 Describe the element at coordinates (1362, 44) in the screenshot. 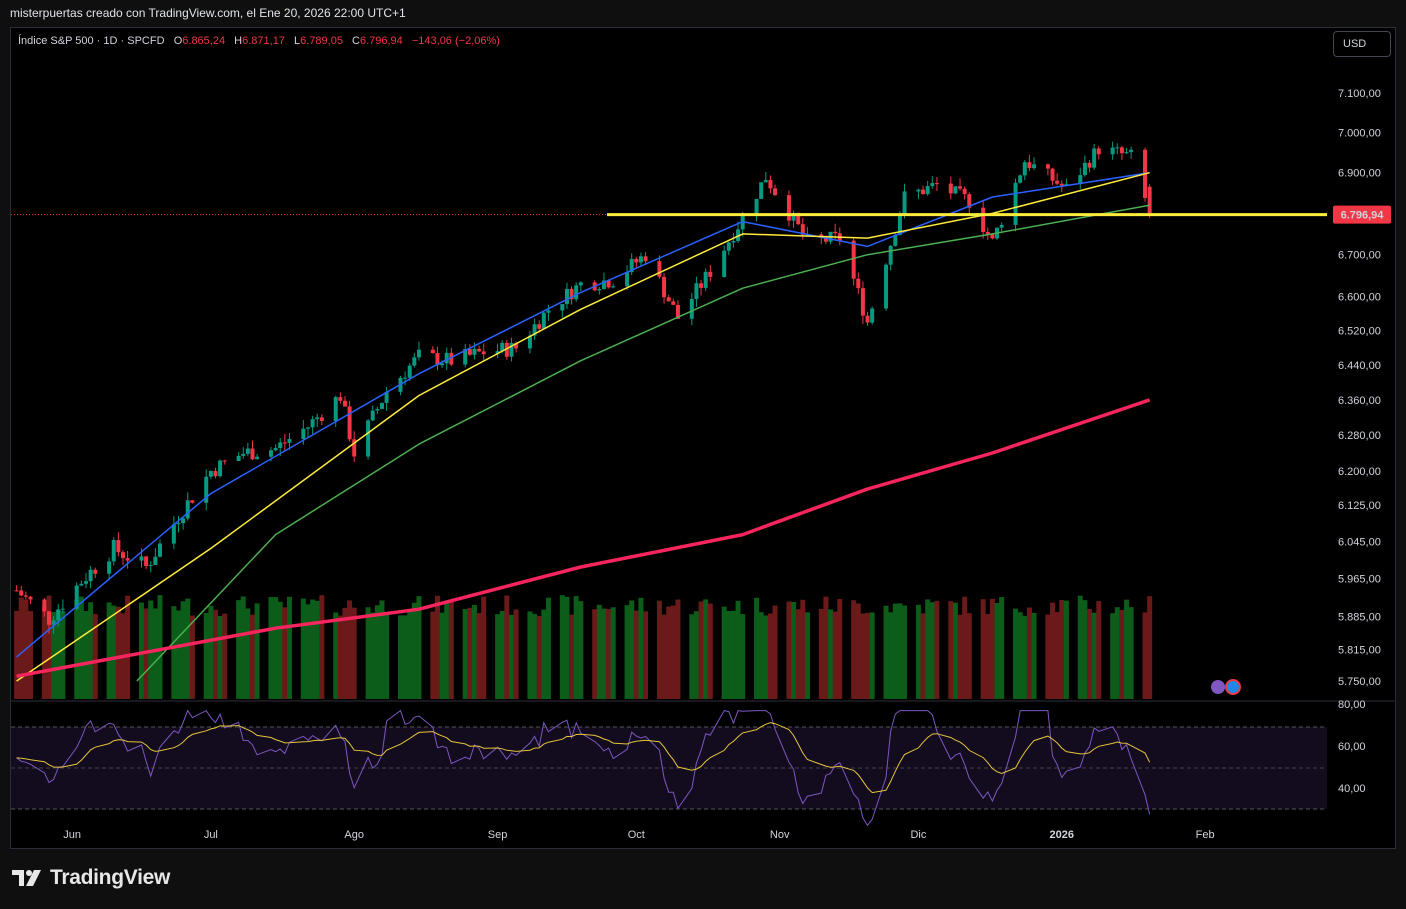

I see `currency-button: USD` at that location.